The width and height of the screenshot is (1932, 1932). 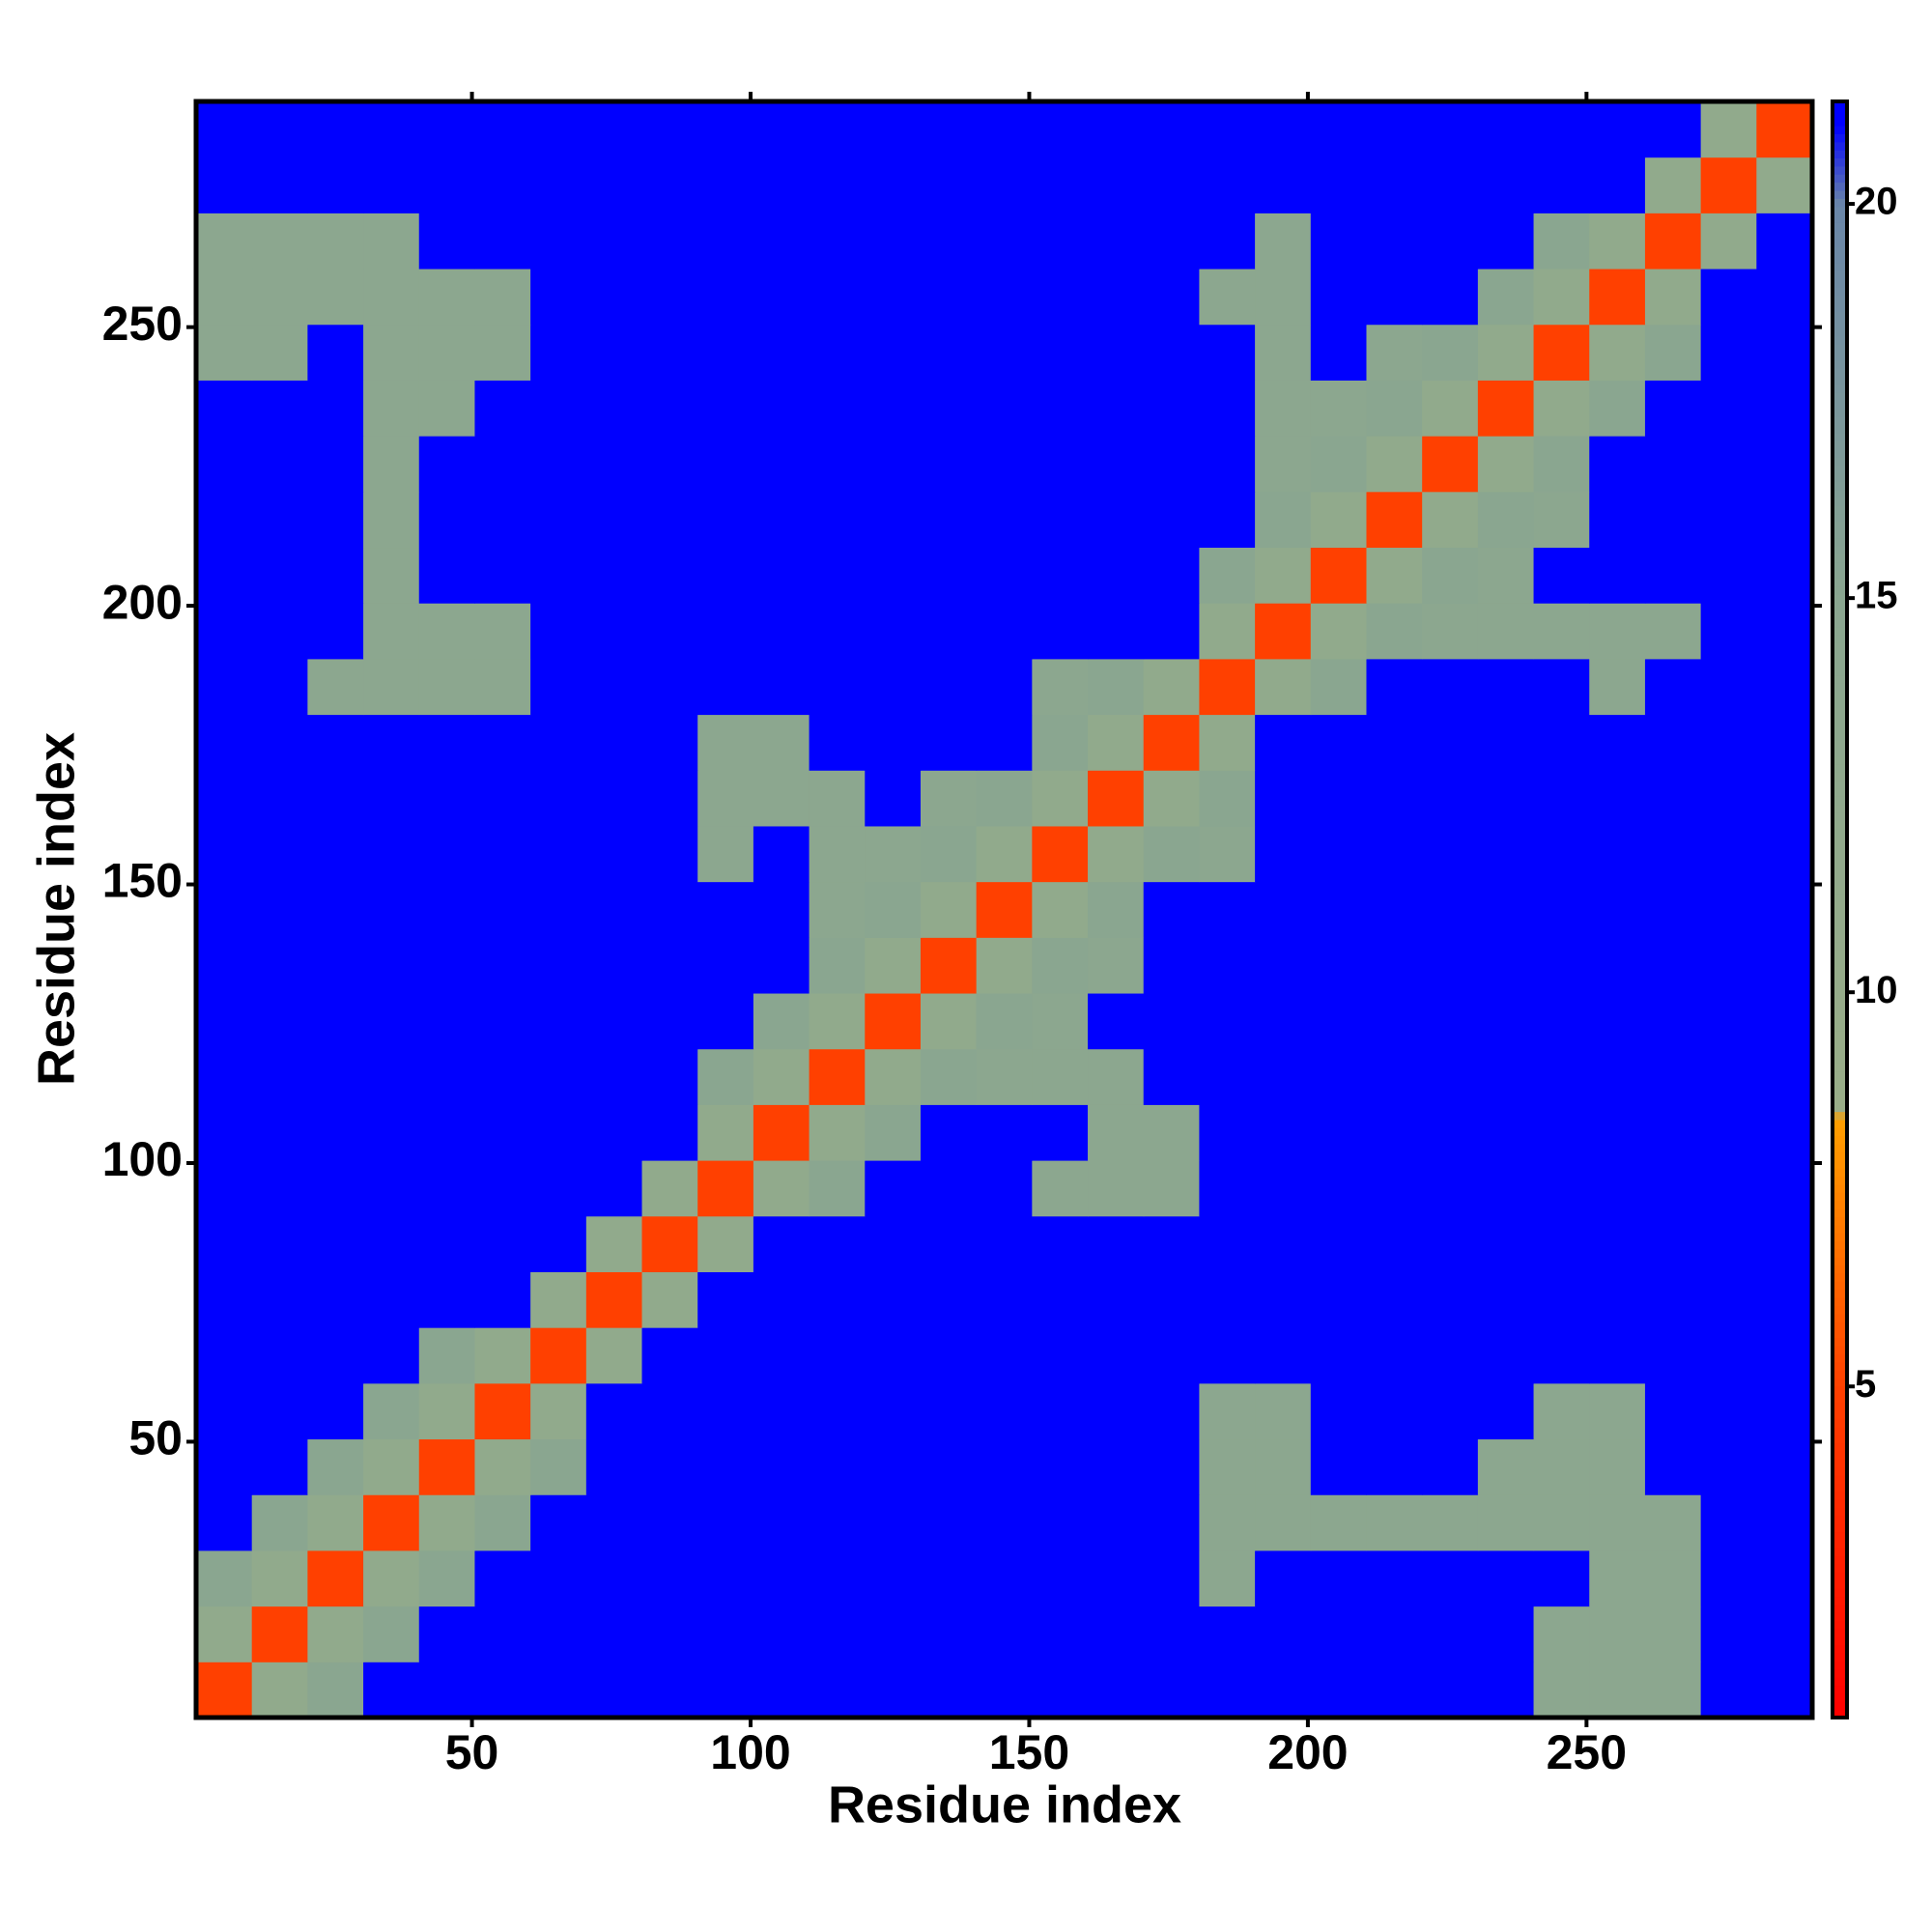 I want to click on y-axis-title: Residue index, so click(x=56, y=909).